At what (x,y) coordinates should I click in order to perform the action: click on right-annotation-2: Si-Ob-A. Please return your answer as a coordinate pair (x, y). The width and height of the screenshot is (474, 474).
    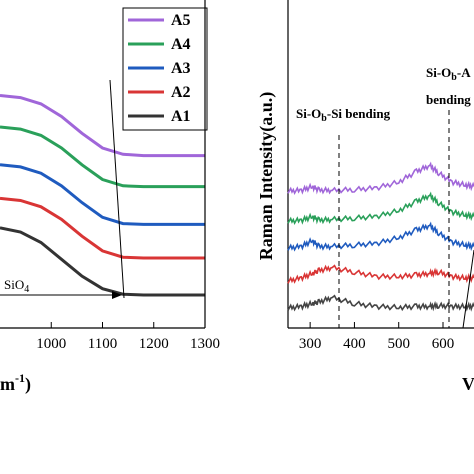
    Looking at the image, I should click on (448, 74).